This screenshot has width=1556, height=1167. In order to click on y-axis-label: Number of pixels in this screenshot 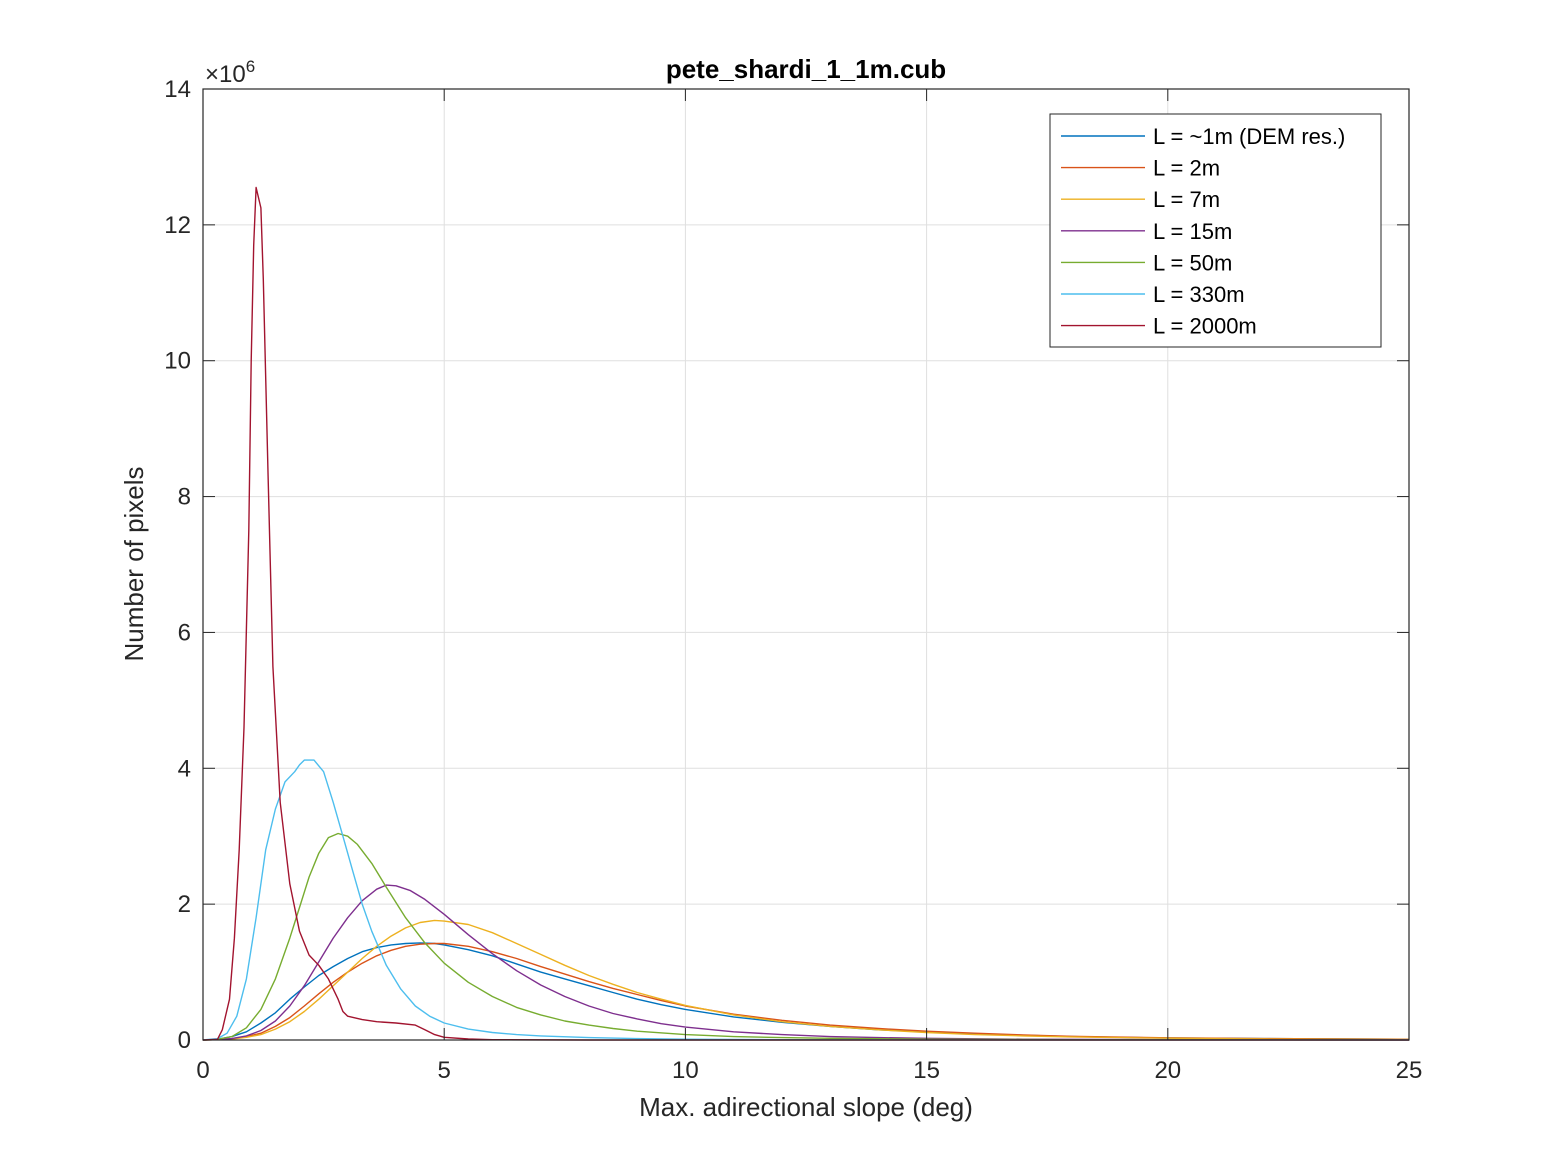, I will do `click(134, 563)`.